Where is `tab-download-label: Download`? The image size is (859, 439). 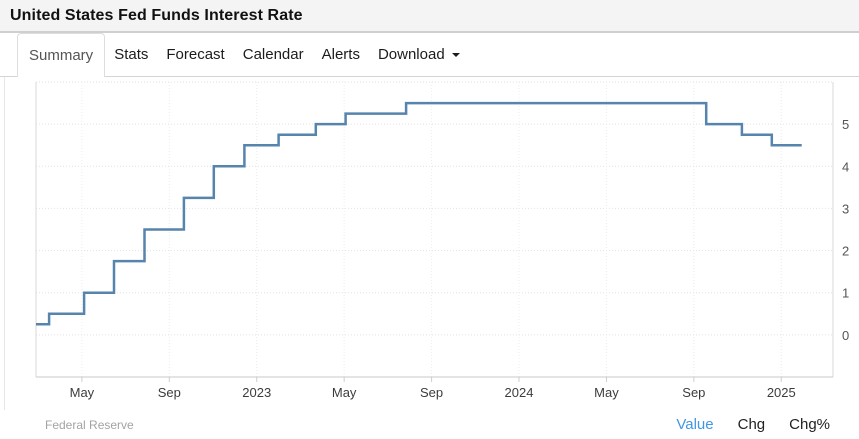
tab-download-label: Download is located at coordinates (411, 54).